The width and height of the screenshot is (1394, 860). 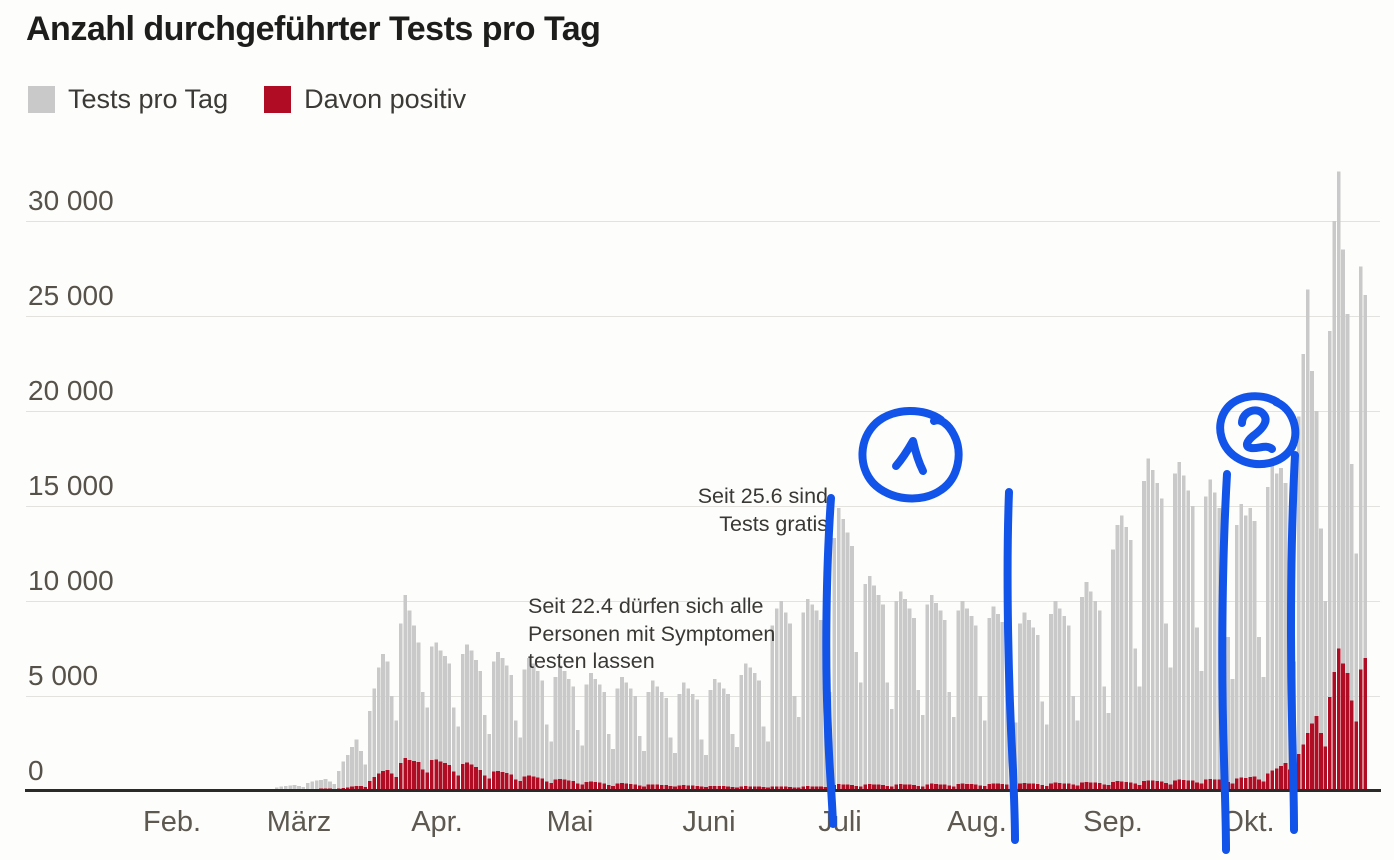 What do you see at coordinates (385, 99) in the screenshot?
I see `legend-label-positive: Davon positiv` at bounding box center [385, 99].